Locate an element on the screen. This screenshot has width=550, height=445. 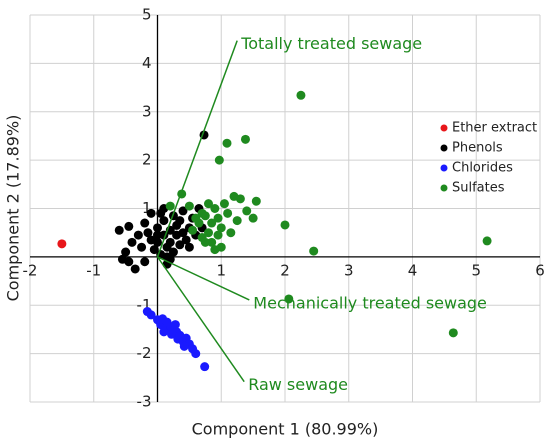
x-tick-label: 2 is located at coordinates (285, 270).